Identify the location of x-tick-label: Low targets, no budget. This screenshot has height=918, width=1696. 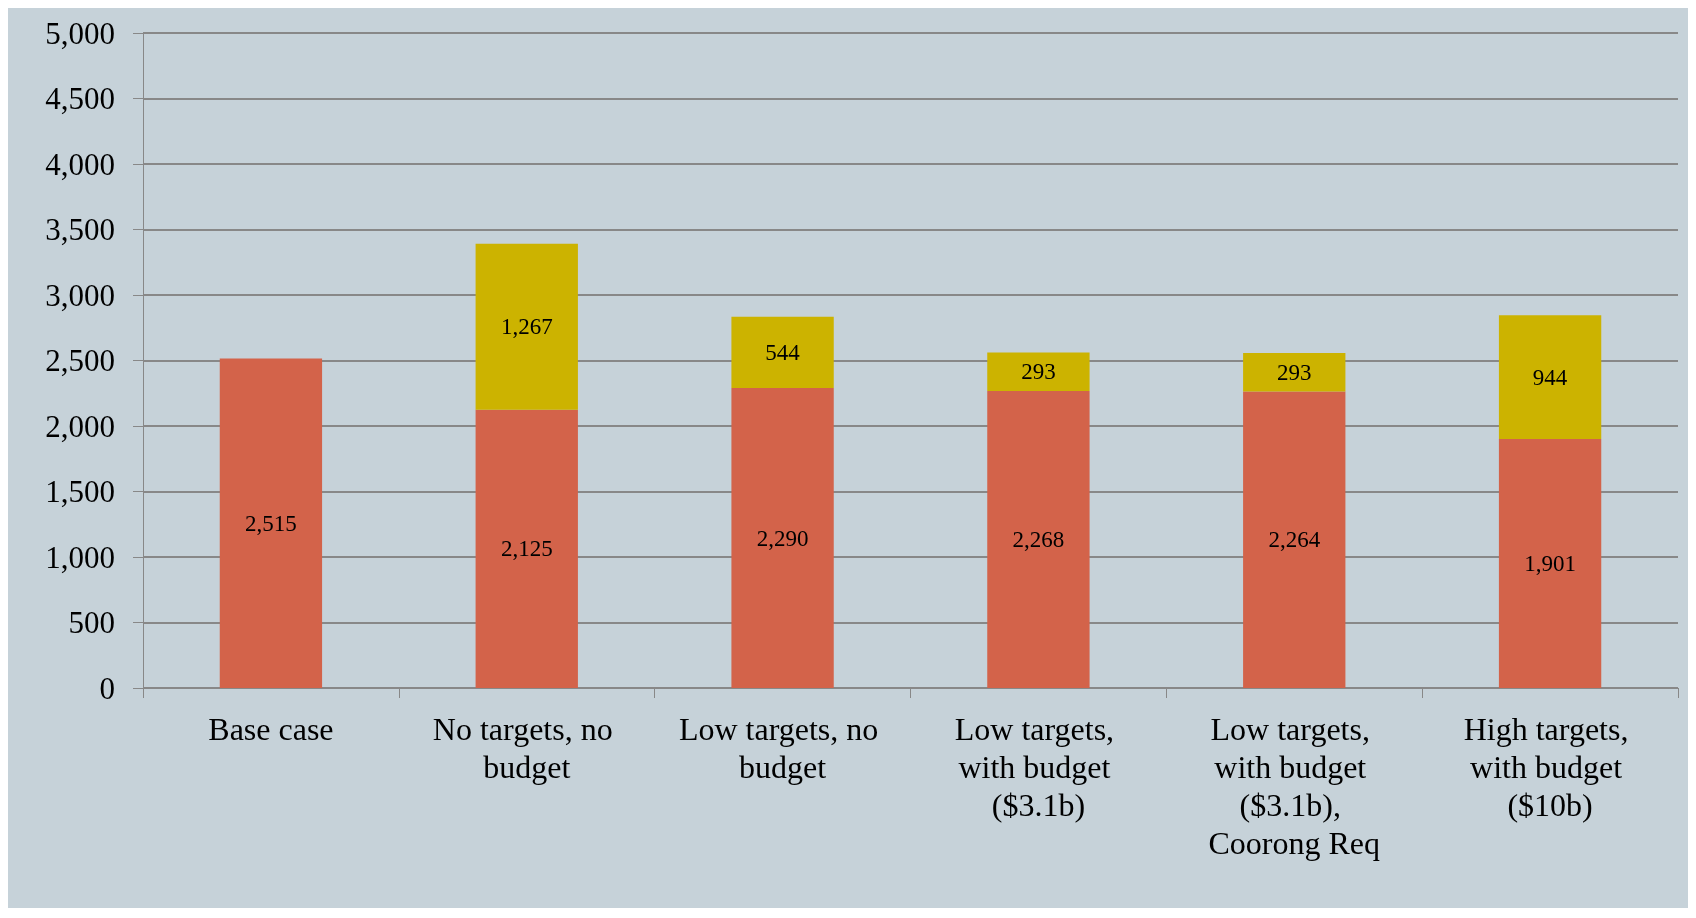
(782, 748).